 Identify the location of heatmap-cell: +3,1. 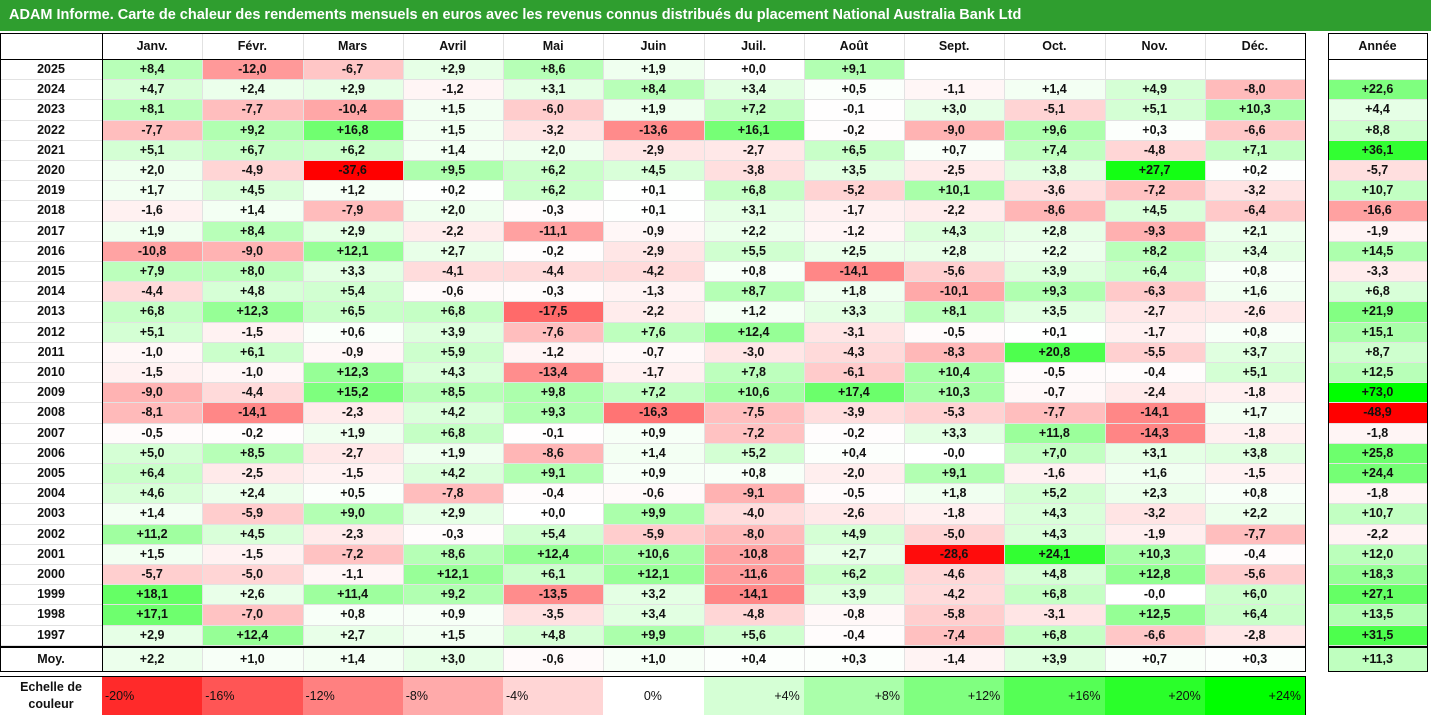
(553, 89).